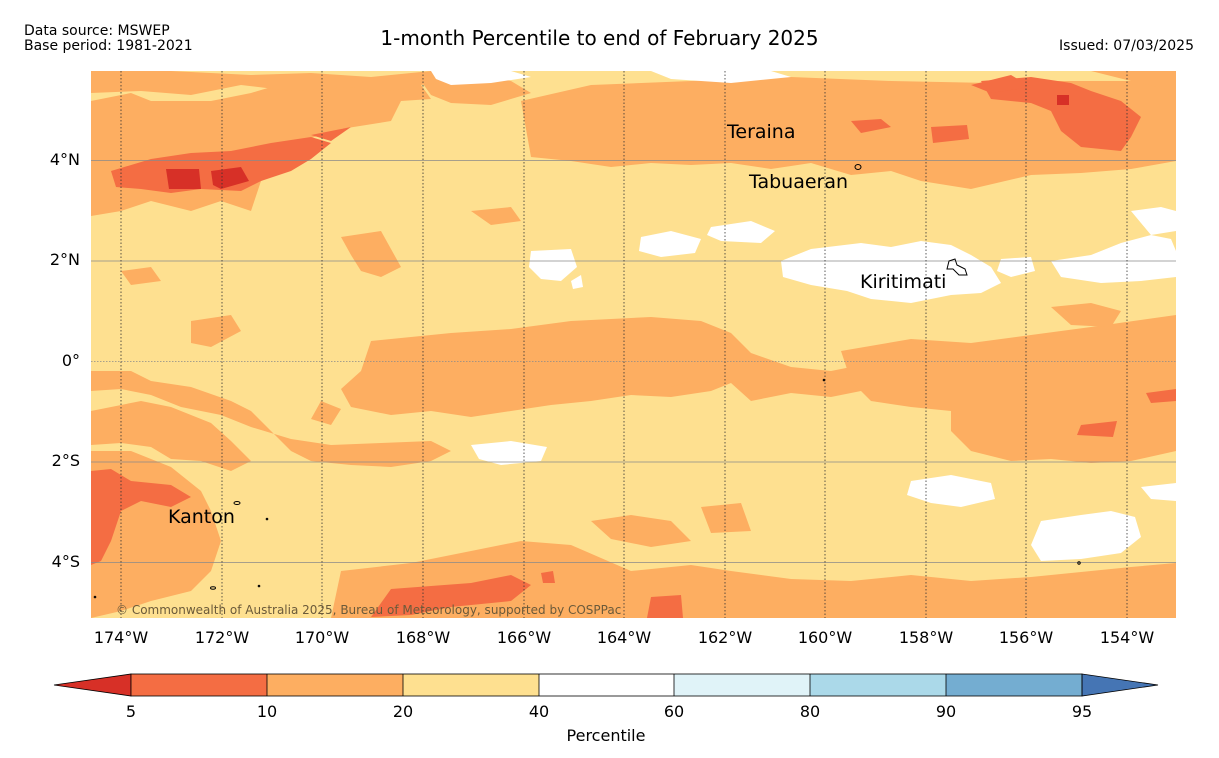  I want to click on colorbar-tick-20: 20, so click(403, 711).